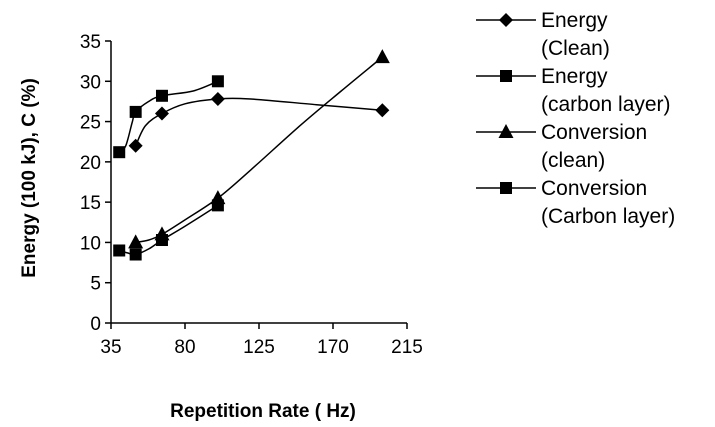  Describe the element at coordinates (606, 104) in the screenshot. I see `legend-label: (carbon layer)` at that location.